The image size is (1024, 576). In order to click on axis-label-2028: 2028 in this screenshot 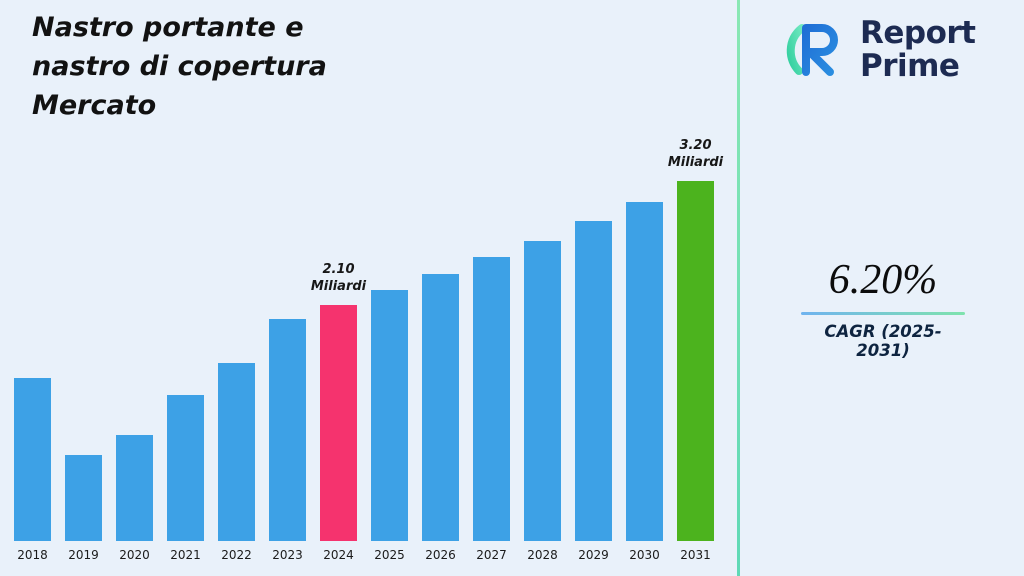, I will do `click(542, 555)`.